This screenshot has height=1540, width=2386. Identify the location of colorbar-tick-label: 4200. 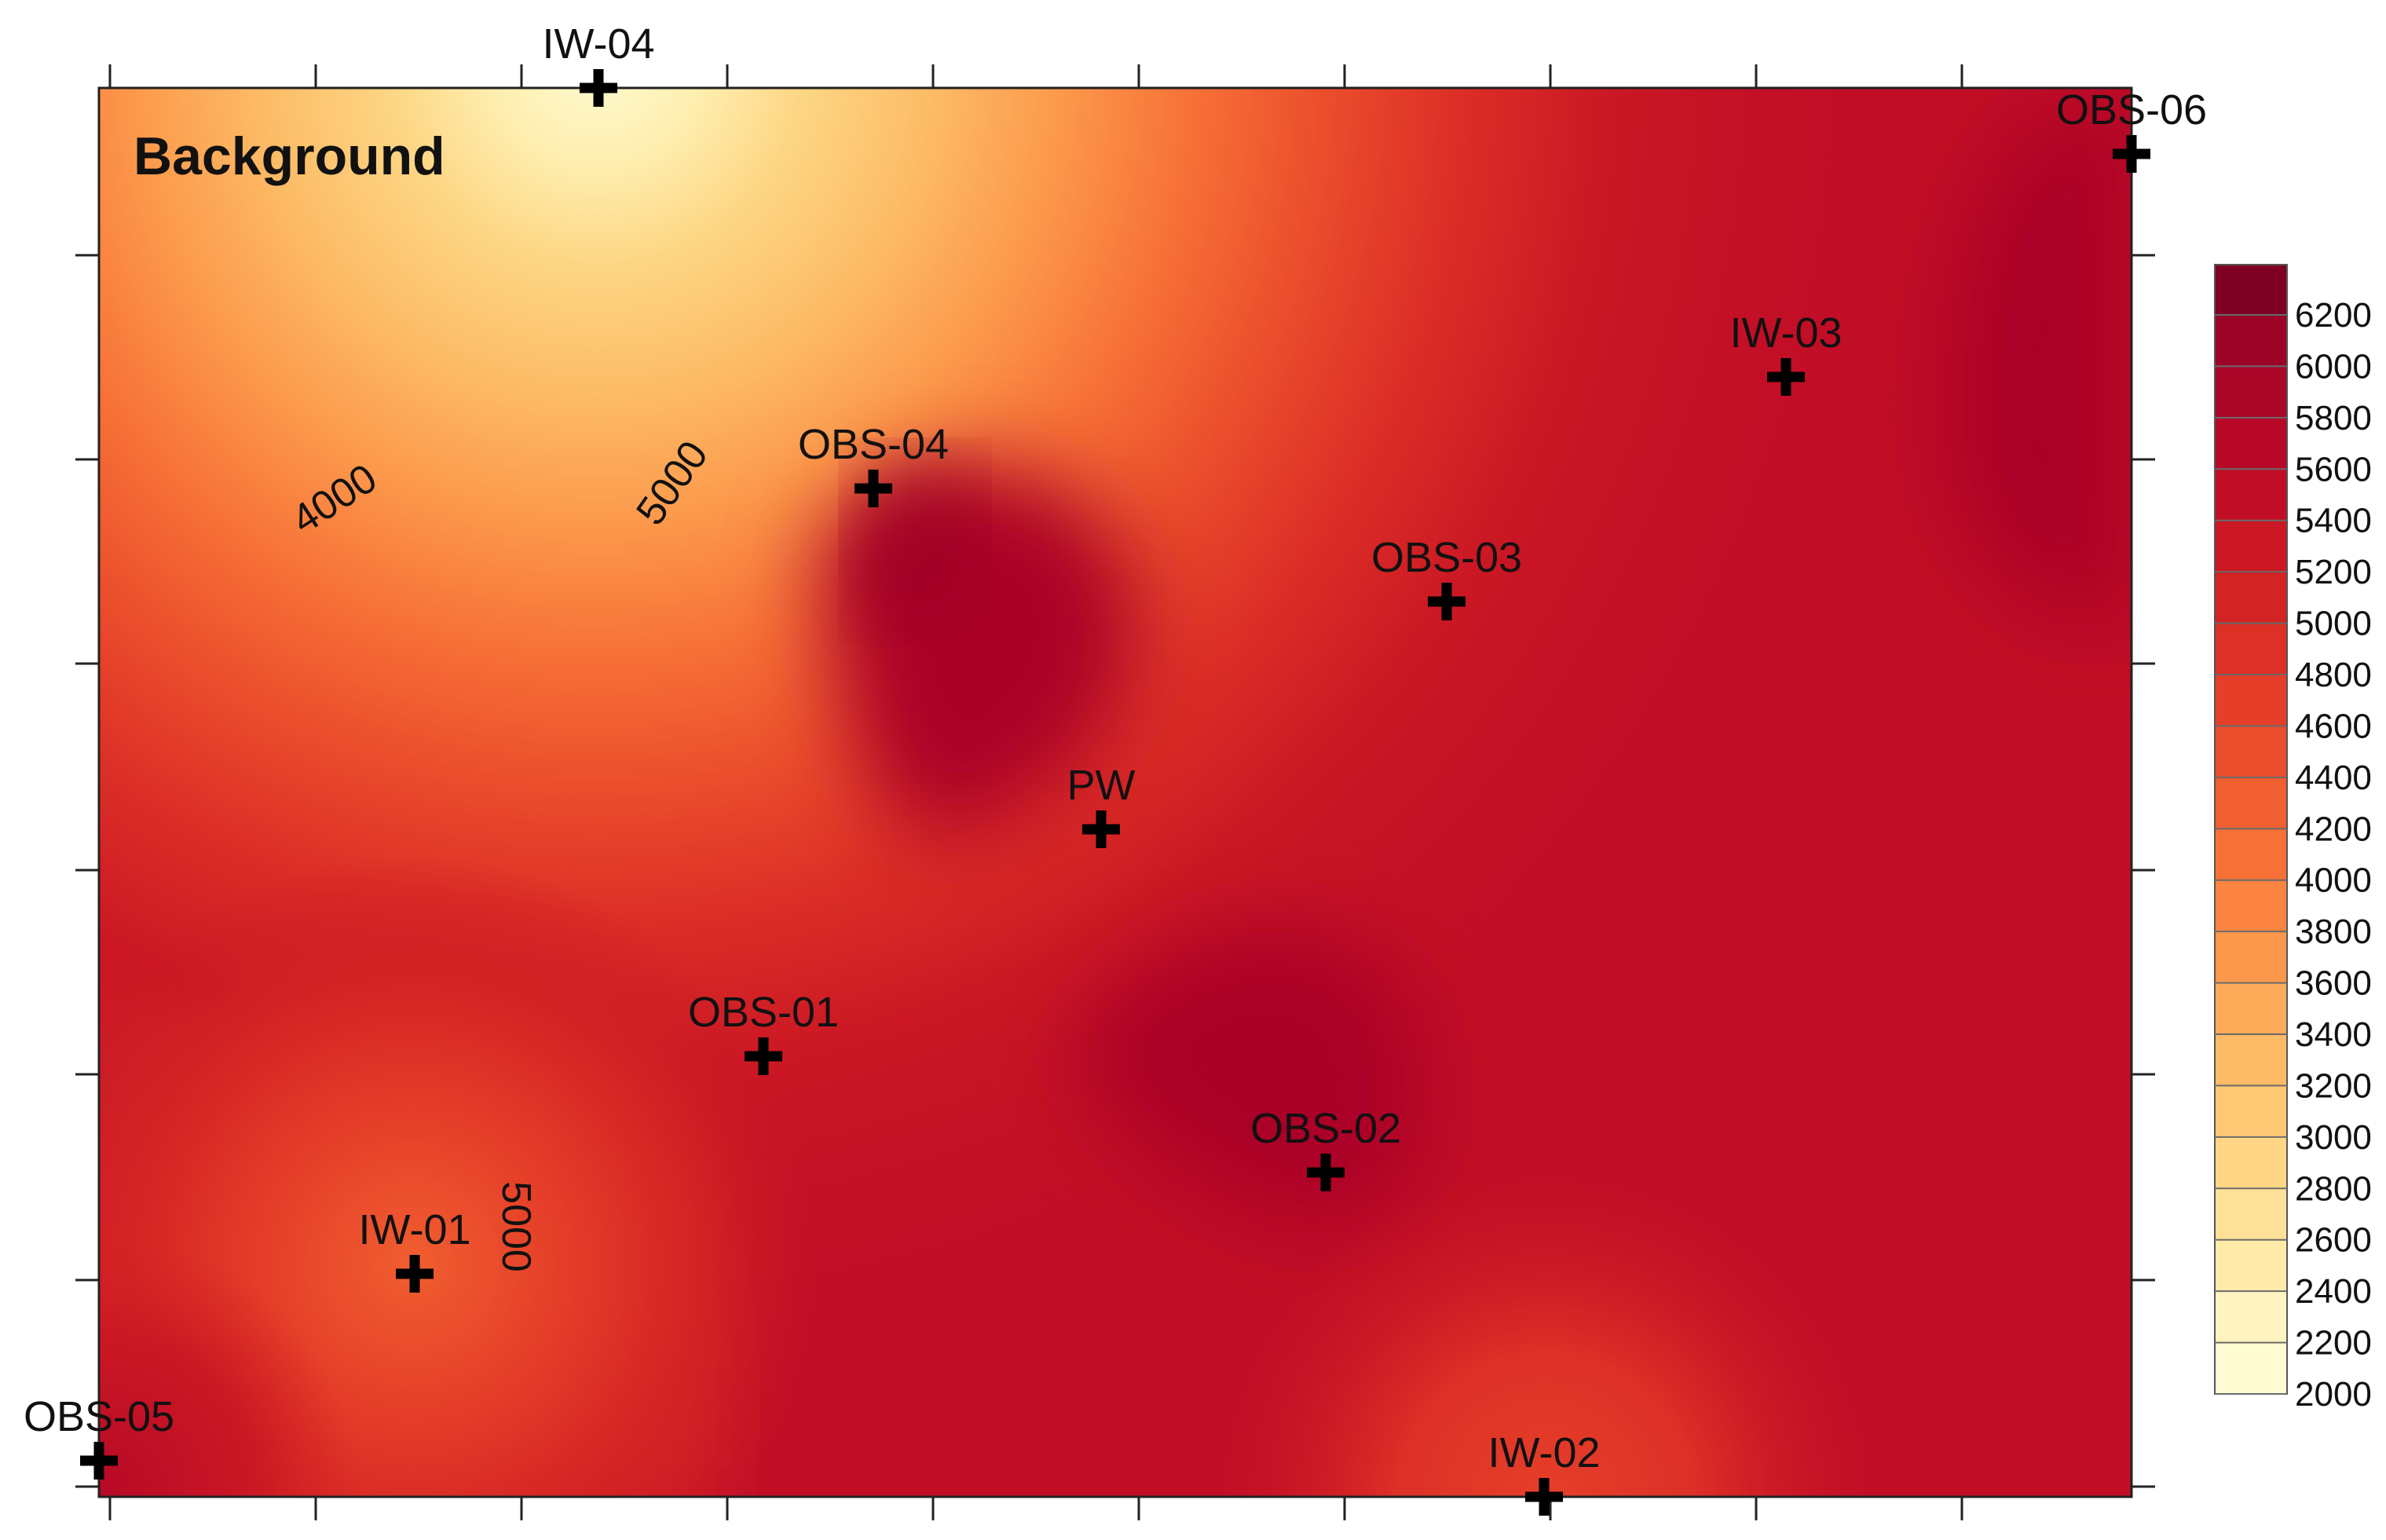
(2333, 829).